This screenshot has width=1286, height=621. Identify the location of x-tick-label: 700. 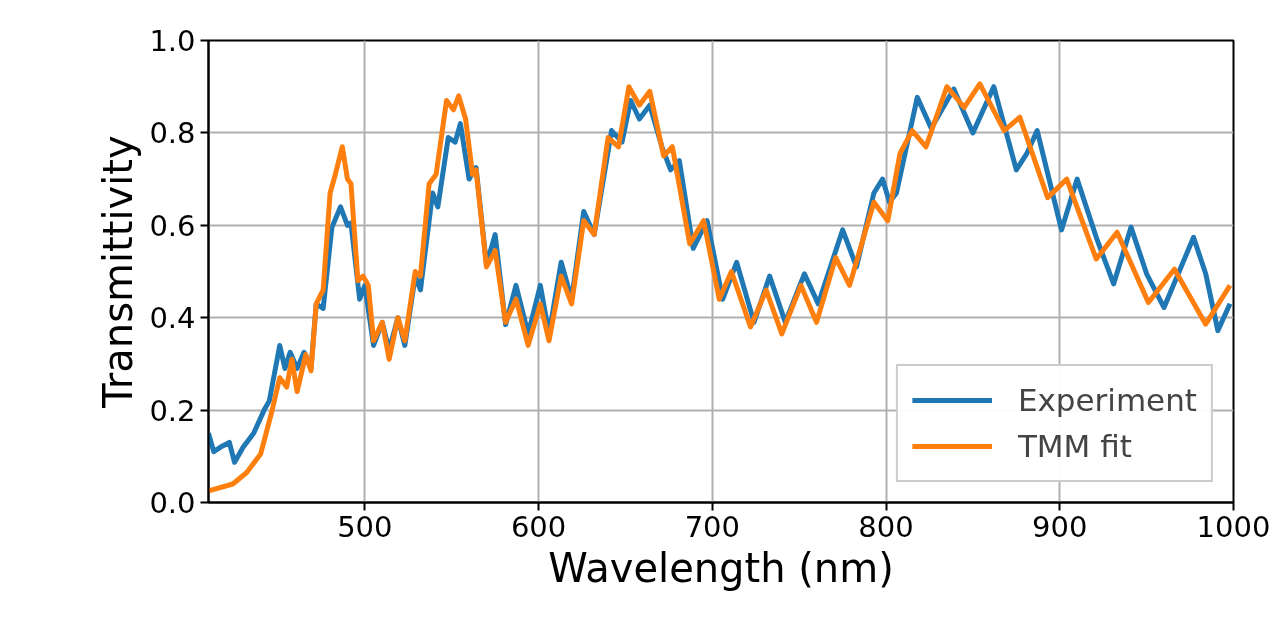
(712, 526).